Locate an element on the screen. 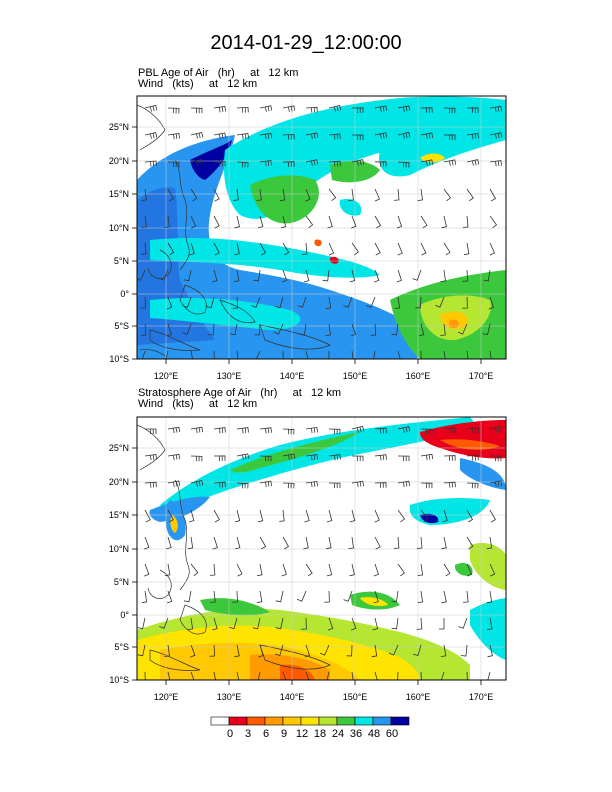  lat-label: 15°N is located at coordinates (119, 515).